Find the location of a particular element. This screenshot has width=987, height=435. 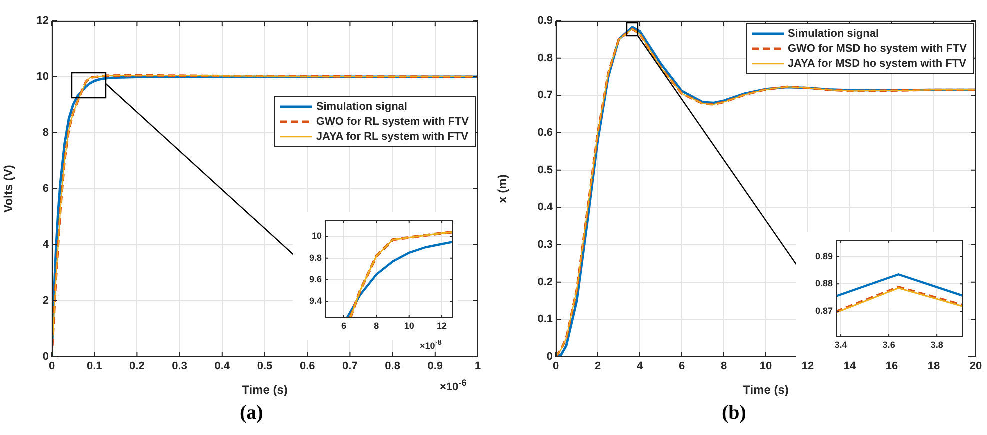

y-tick-label: 8 is located at coordinates (45, 133).